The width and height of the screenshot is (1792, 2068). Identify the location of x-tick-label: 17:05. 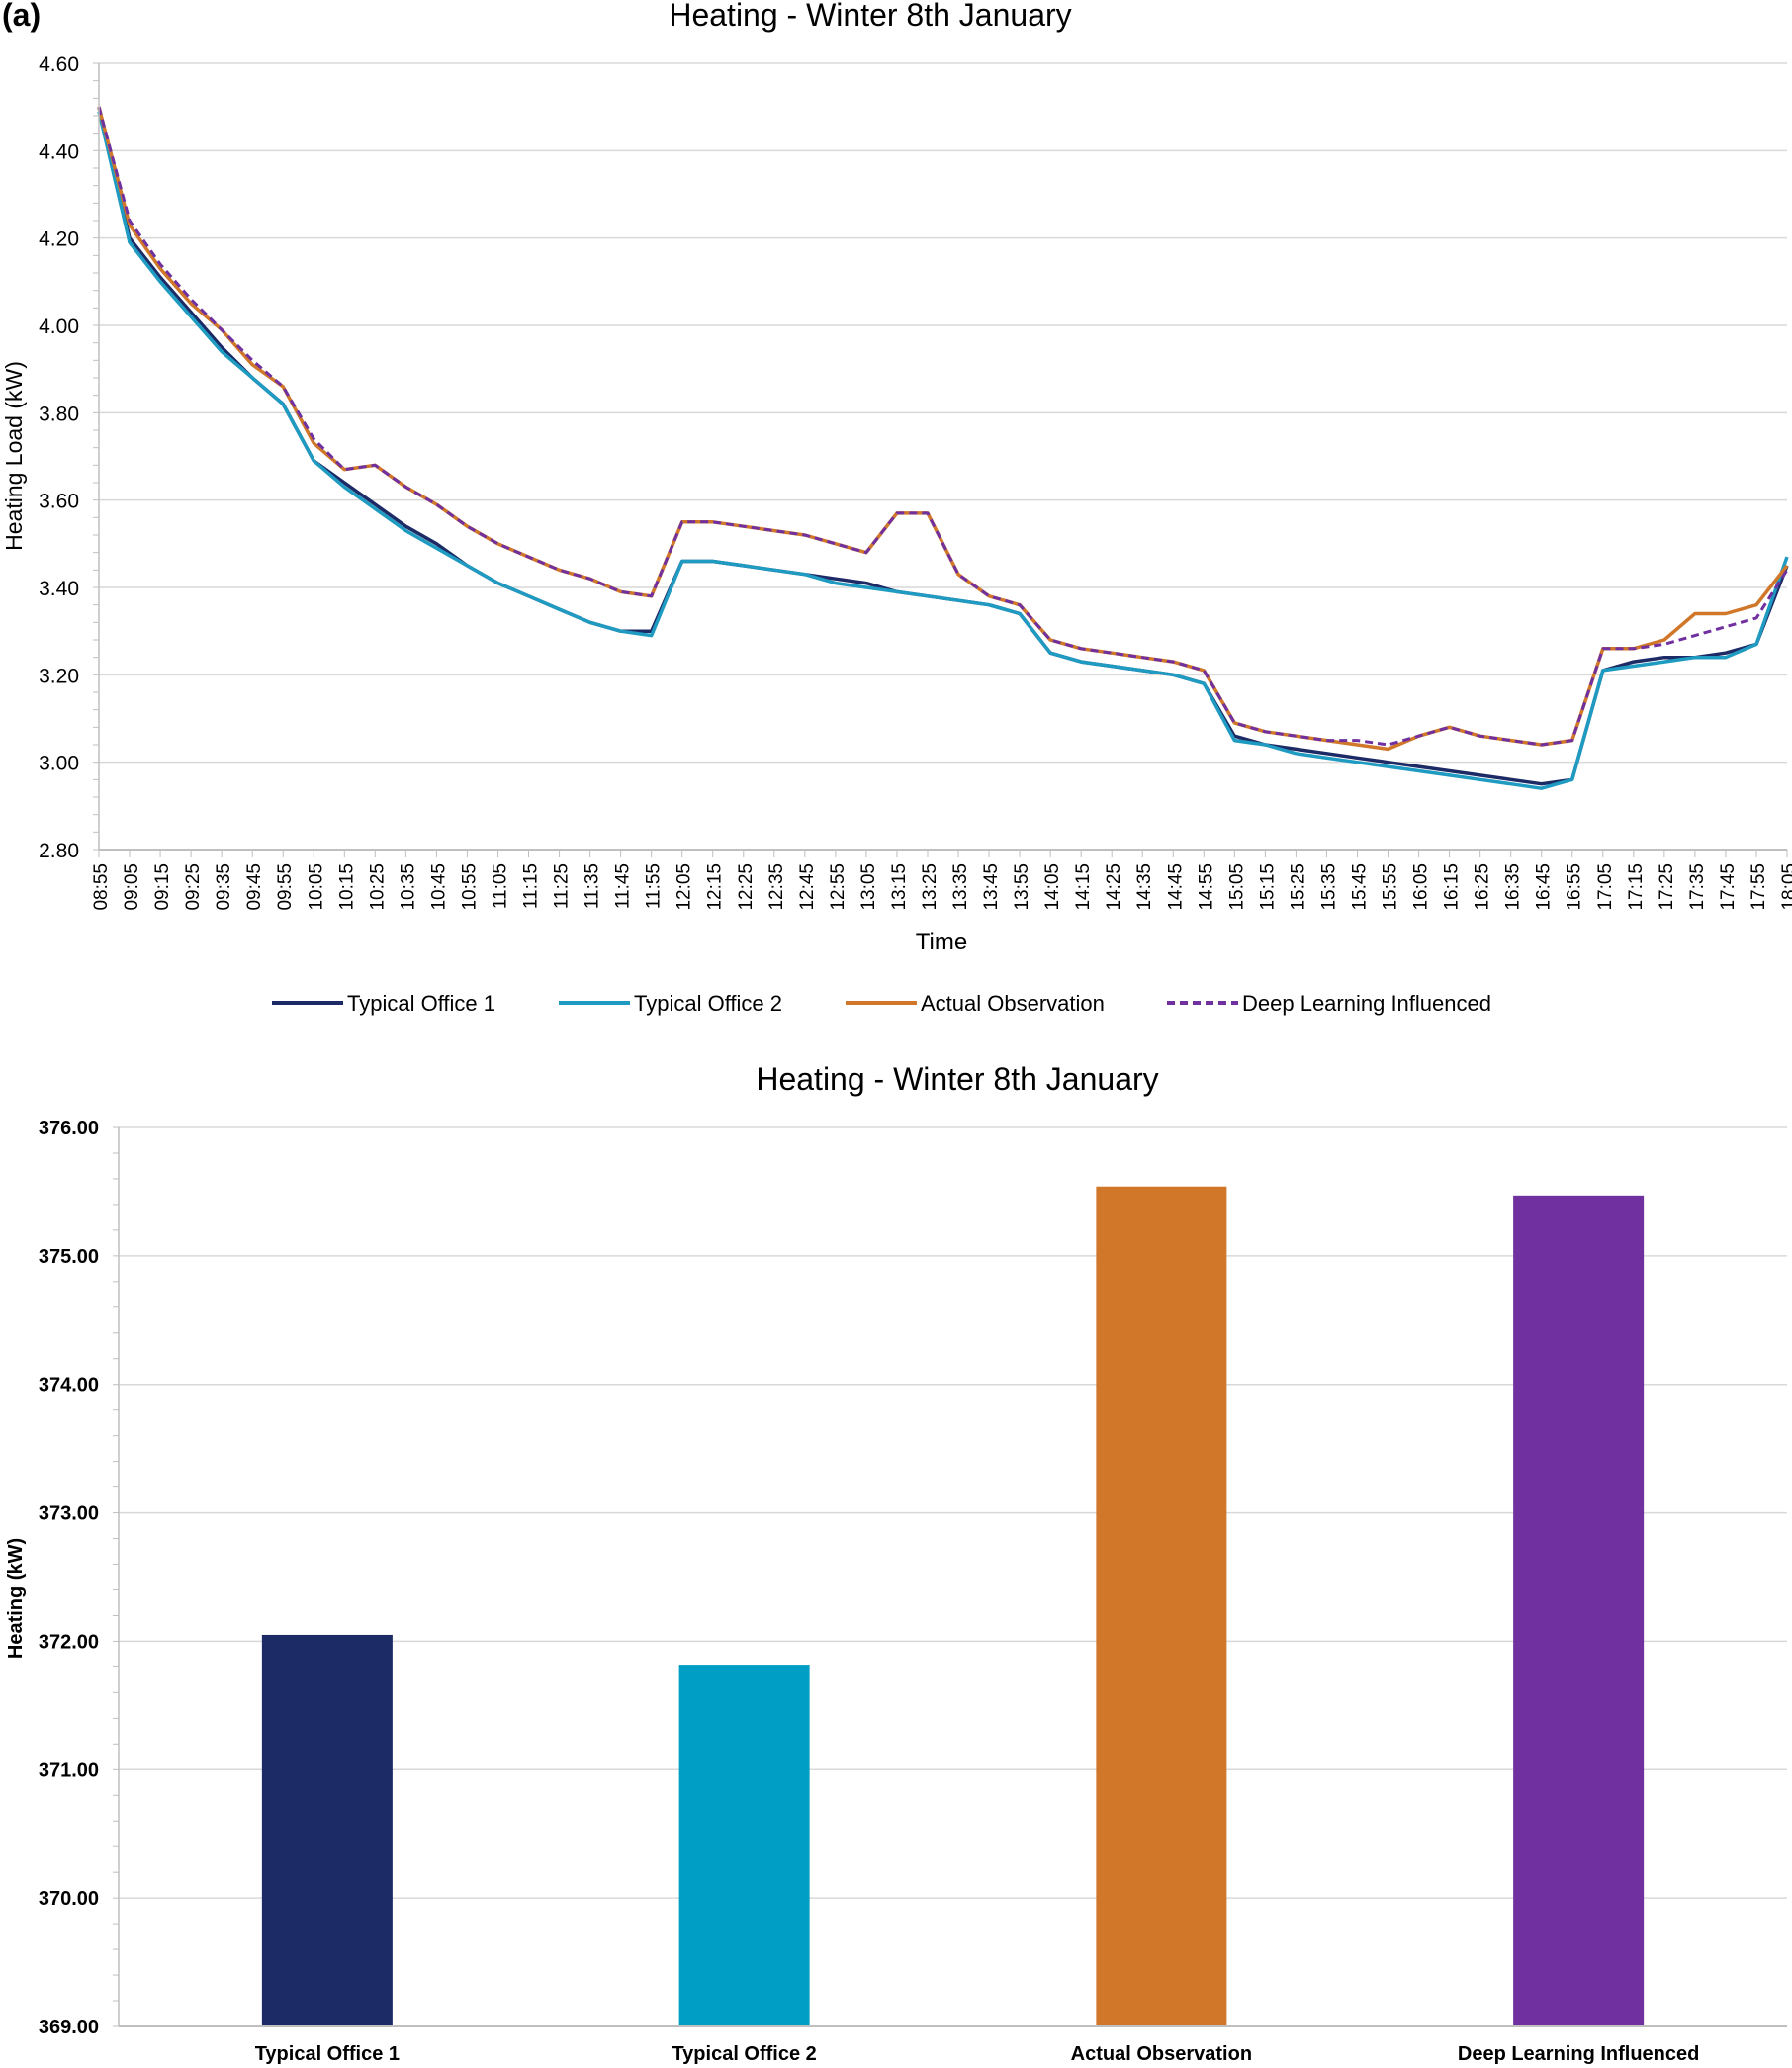
(1605, 887).